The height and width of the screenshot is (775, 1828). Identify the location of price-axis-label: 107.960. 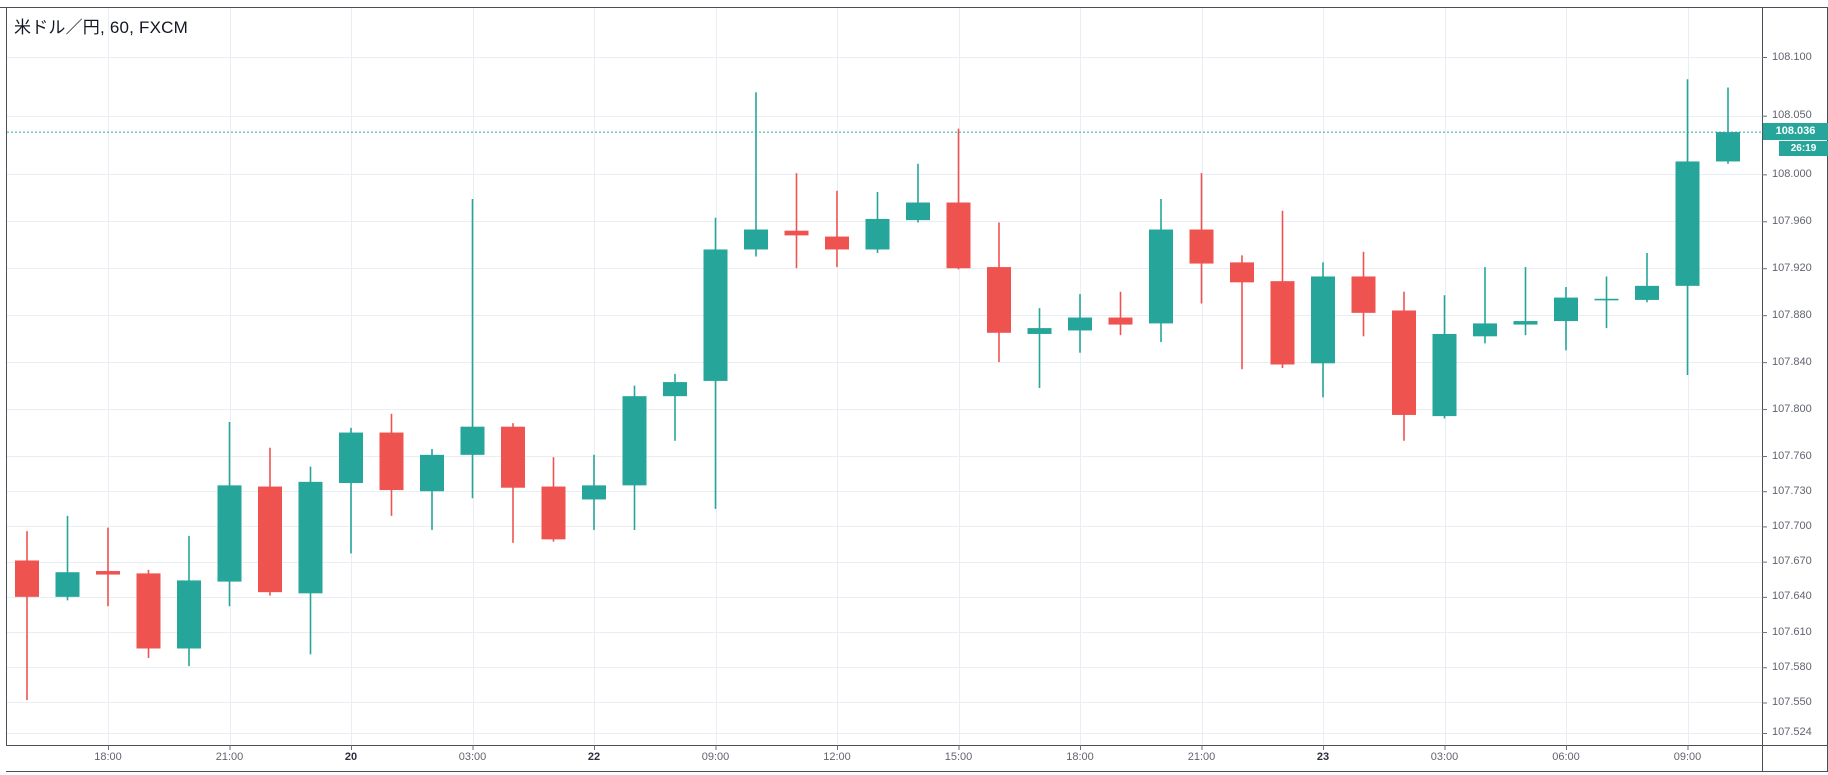
(1792, 220).